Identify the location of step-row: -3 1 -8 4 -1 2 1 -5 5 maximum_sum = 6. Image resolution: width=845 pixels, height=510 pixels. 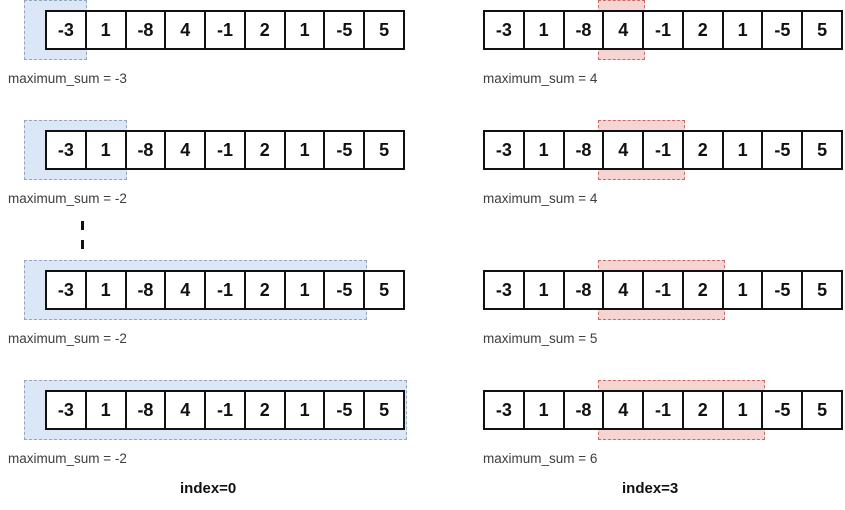
(641, 436).